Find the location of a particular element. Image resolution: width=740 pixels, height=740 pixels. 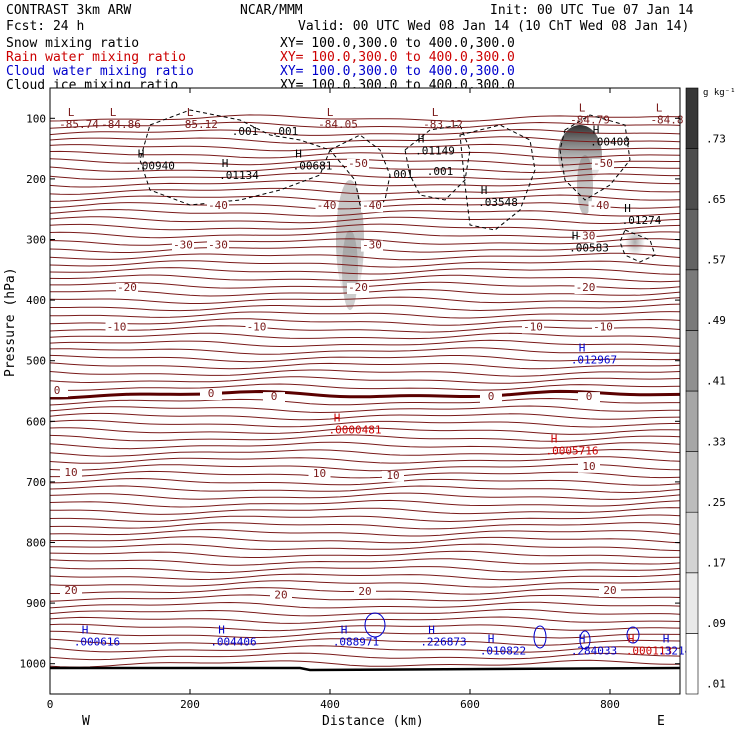

y-tick-label: 500 is located at coordinates (36, 361).